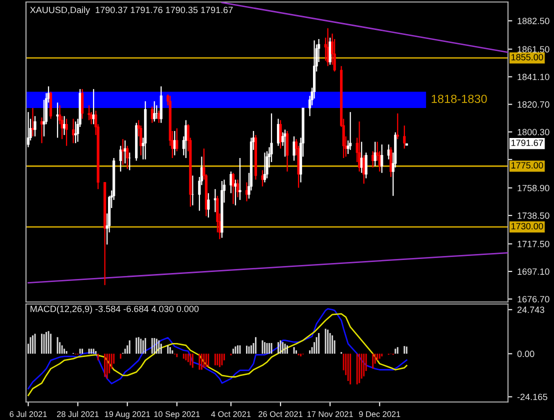 This screenshot has height=420, width=554. What do you see at coordinates (127, 415) in the screenshot?
I see `x-tick-label: 19 Aug 2021` at bounding box center [127, 415].